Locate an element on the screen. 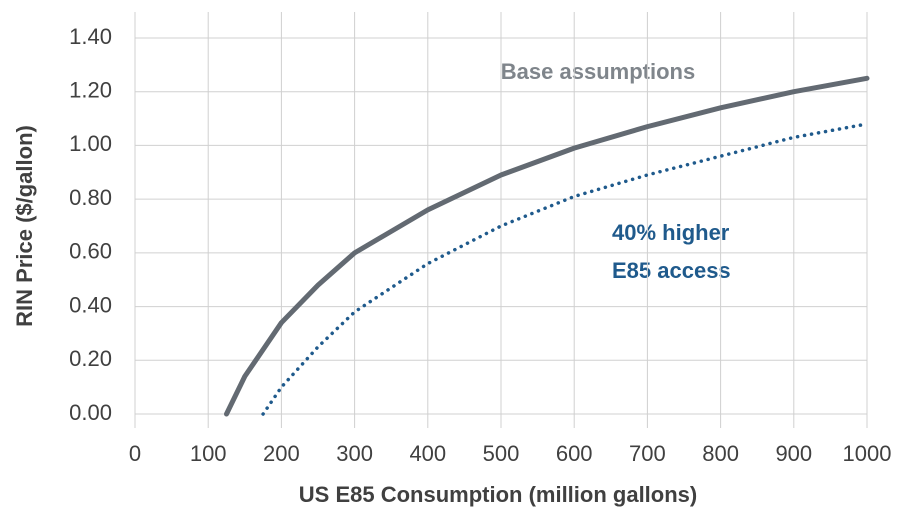  y-axis-label: RIN Price ($/gallon) is located at coordinates (24, 226).